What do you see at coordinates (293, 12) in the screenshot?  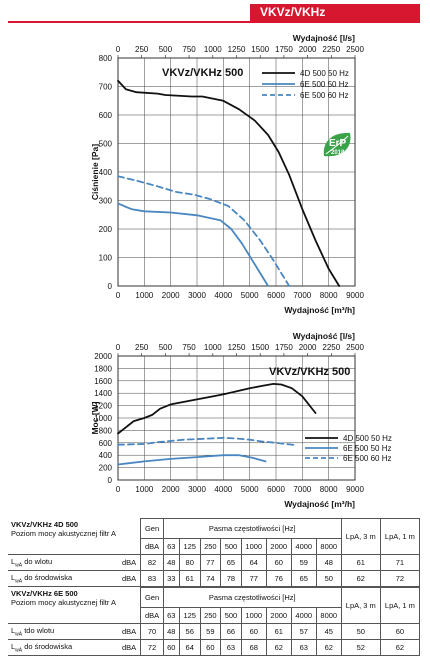 I see `model-header-text: VKVz/VKHz` at bounding box center [293, 12].